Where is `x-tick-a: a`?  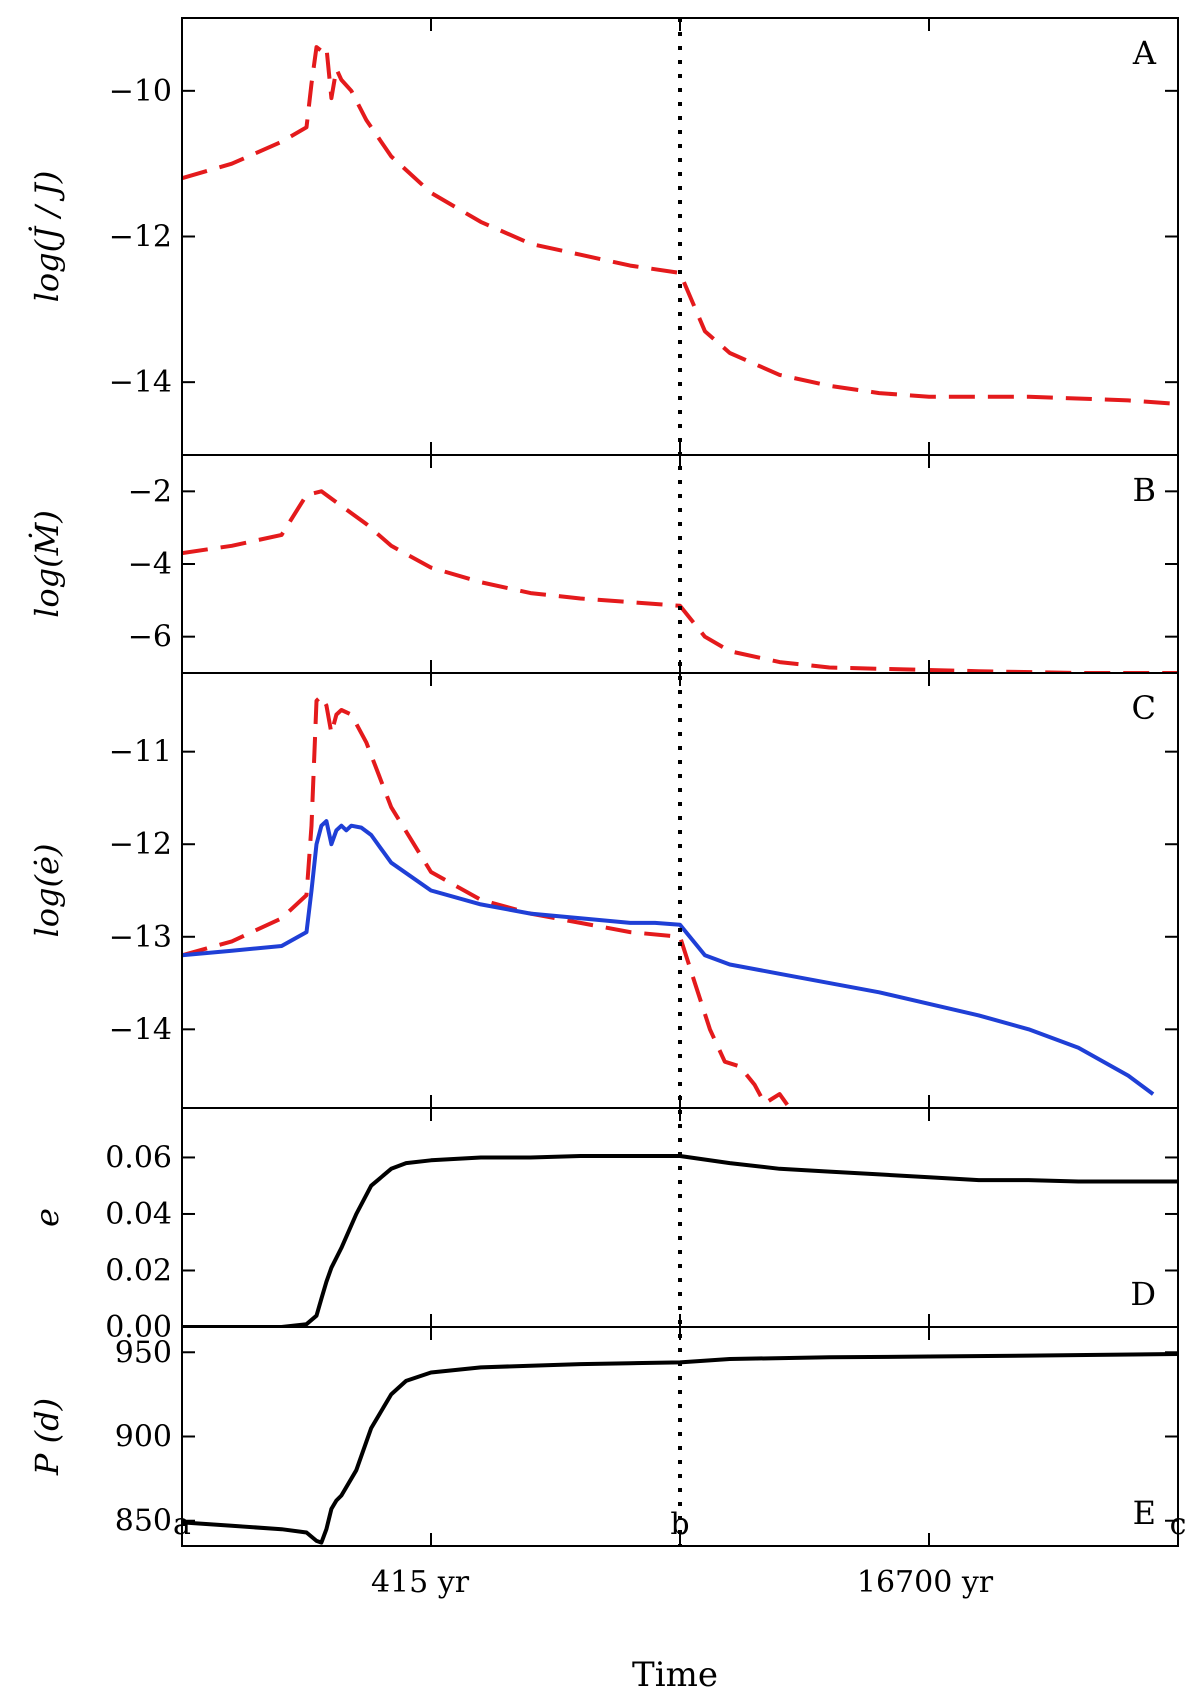
x-tick-a: a is located at coordinates (182, 1524).